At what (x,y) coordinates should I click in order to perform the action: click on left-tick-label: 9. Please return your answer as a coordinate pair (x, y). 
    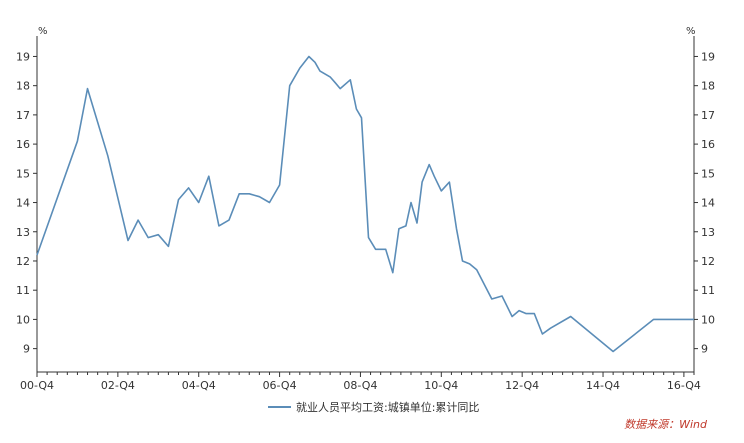
    Looking at the image, I should click on (26, 349).